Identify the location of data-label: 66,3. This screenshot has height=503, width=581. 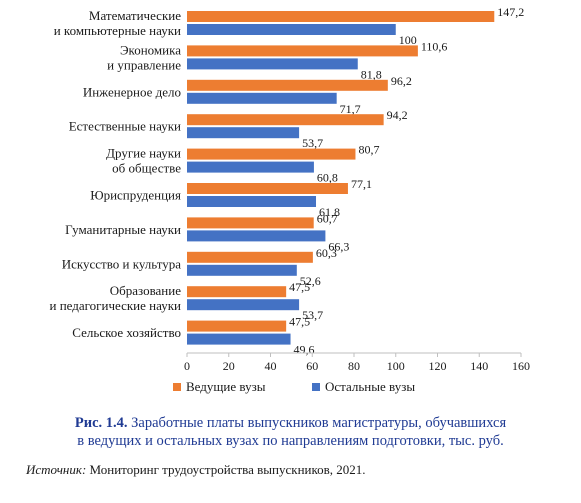
(338, 246).